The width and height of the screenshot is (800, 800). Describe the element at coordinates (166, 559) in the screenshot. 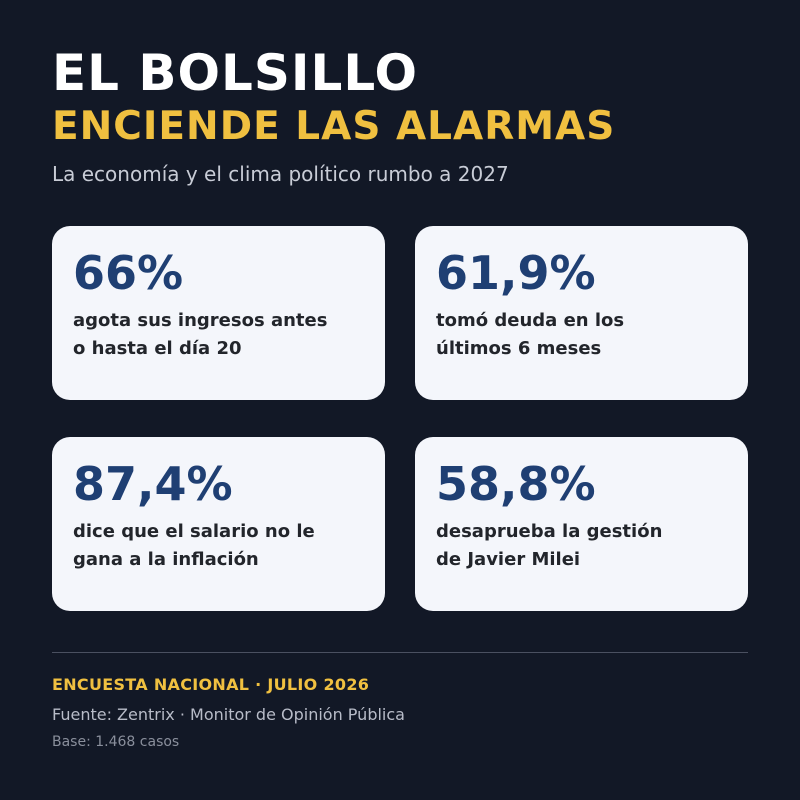

I see `stat-label: gana a la inflación` at that location.